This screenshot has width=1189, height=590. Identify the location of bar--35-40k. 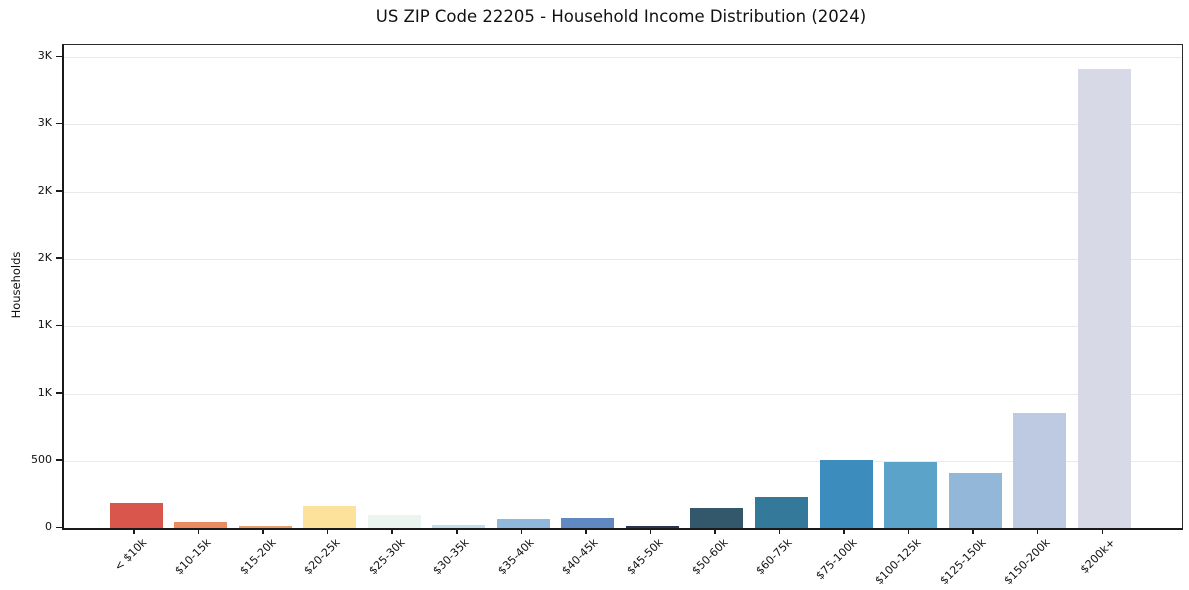
(523, 523).